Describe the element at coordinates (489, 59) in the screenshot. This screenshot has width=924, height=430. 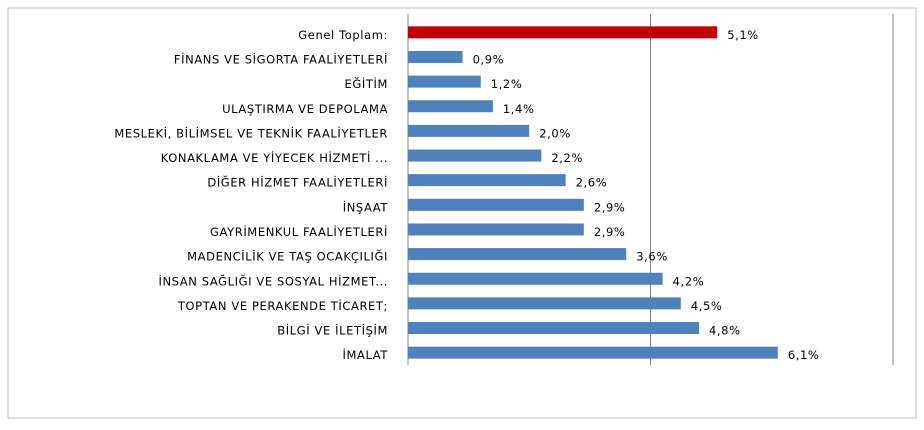
I see `data-label: 0,9%` at that location.